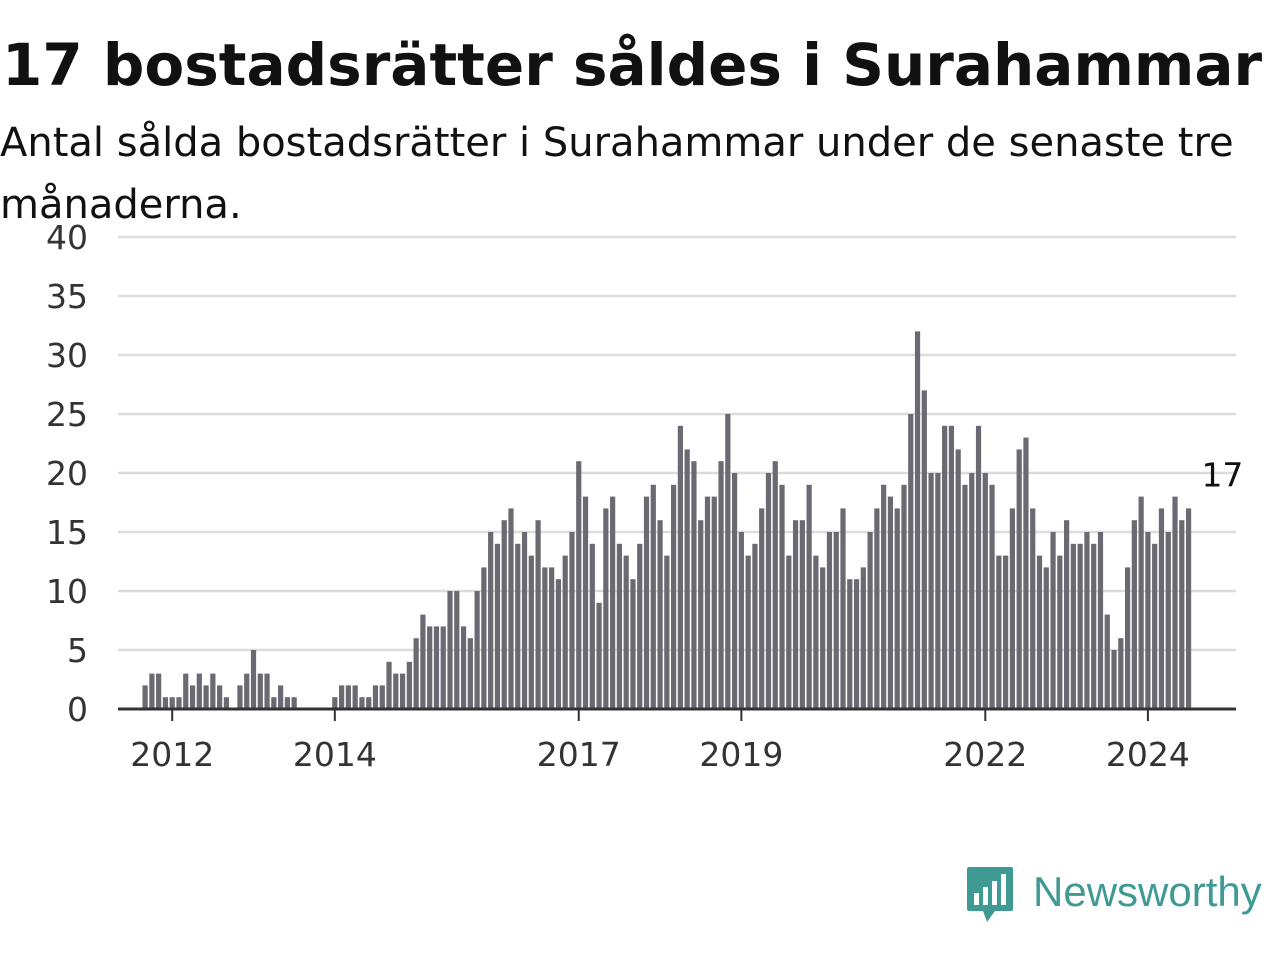  What do you see at coordinates (1222, 474) in the screenshot?
I see `highlight-value-label: 17` at bounding box center [1222, 474].